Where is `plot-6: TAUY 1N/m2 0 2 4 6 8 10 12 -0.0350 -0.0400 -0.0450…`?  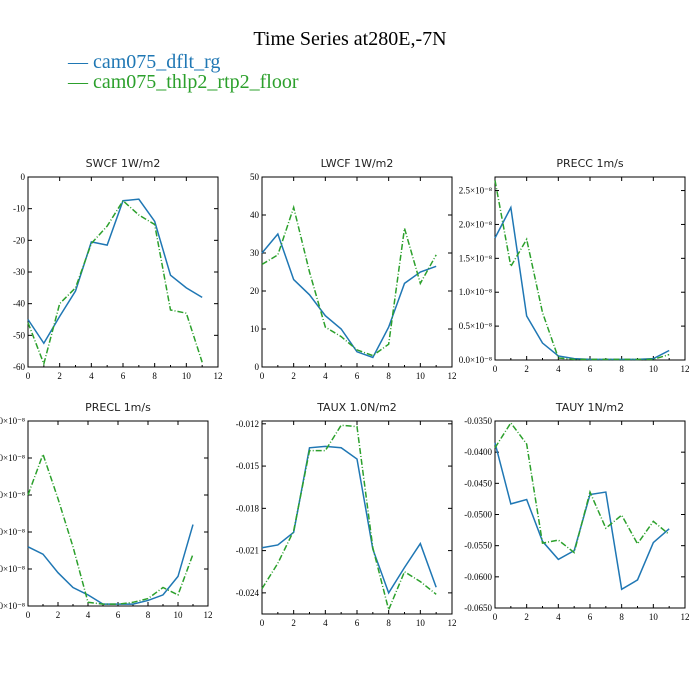 plot-6: TAUY 1N/m2 0 2 4 6 8 10 12 -0.0350 -0.0400 -0.0450… is located at coordinates (576, 511).